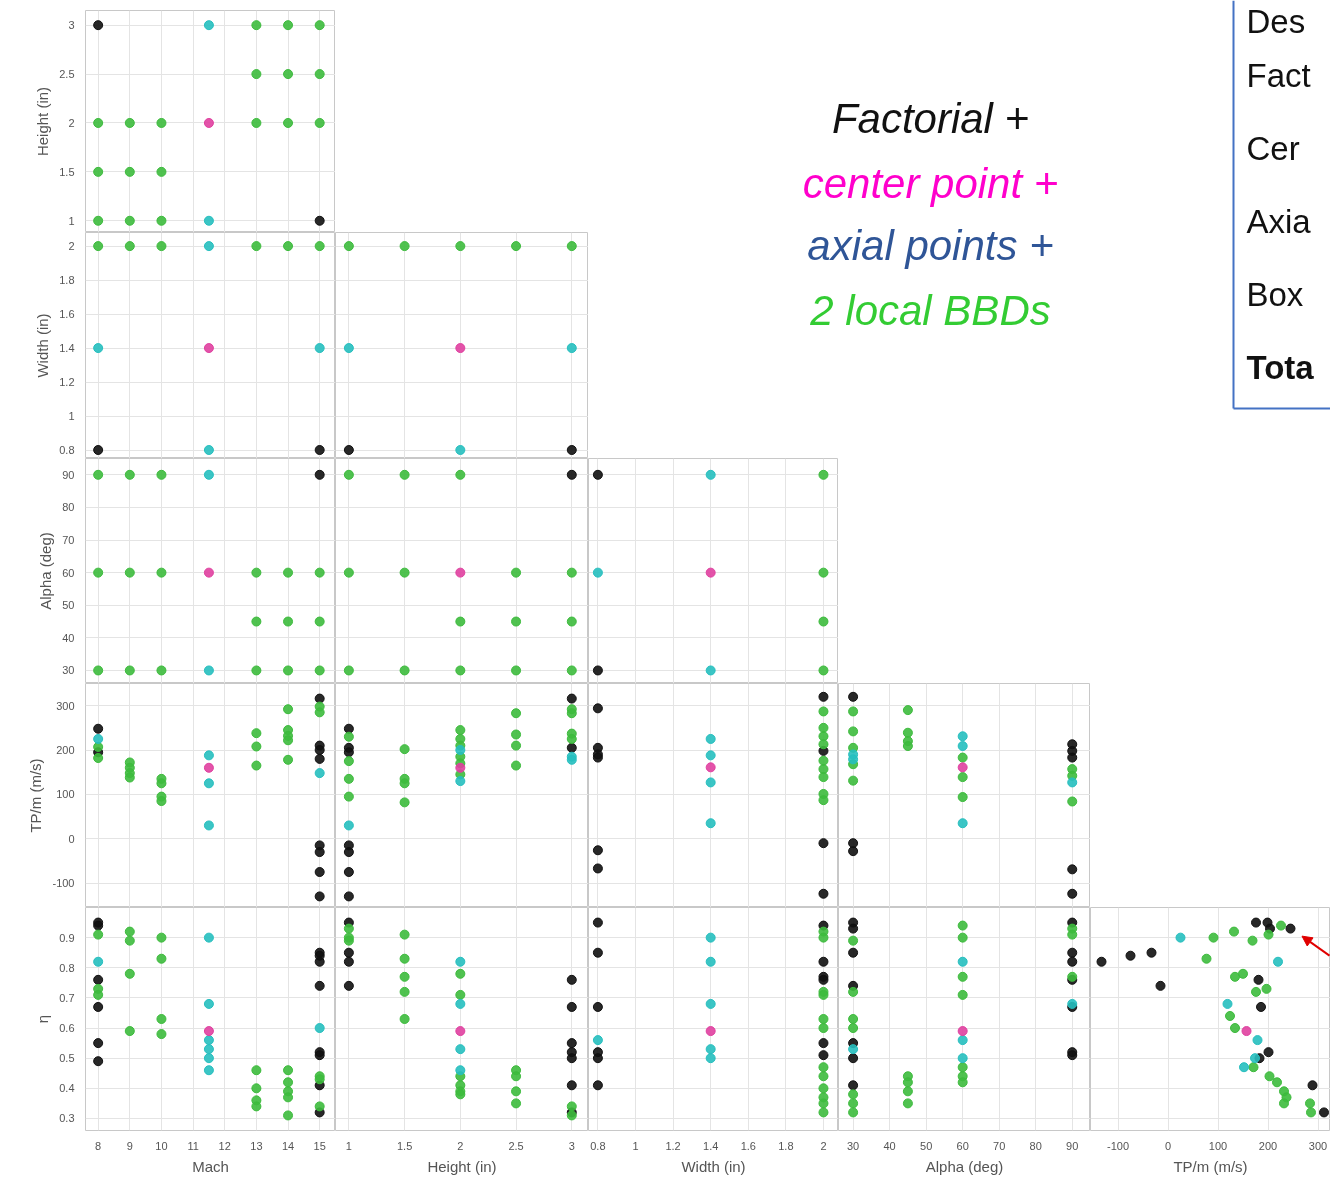  What do you see at coordinates (1035, 1145) in the screenshot?
I see `x-tick-label: 80` at bounding box center [1035, 1145].